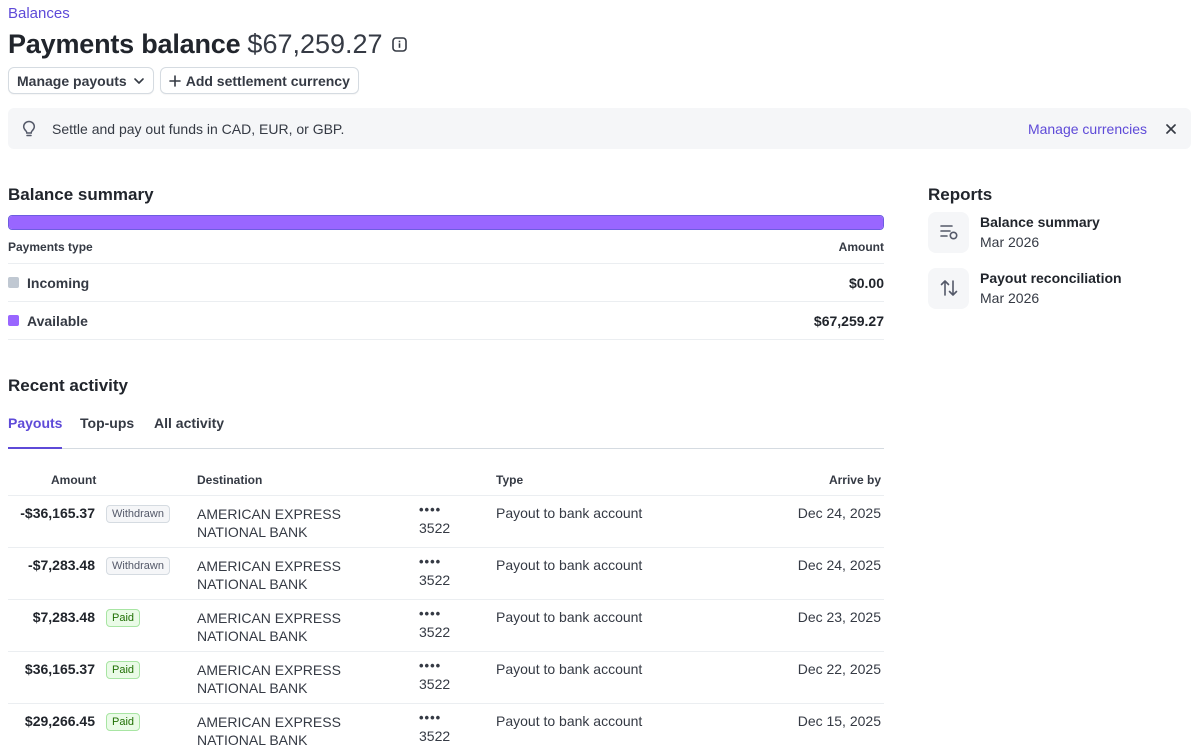 This screenshot has width=1199, height=752. What do you see at coordinates (839, 669) in the screenshot?
I see `arrive-date: Dec 22, 2025` at bounding box center [839, 669].